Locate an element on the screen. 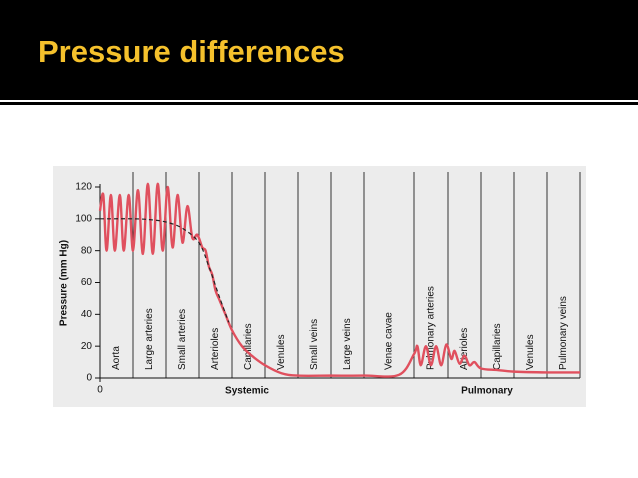  x-tick-label: 0 is located at coordinates (100, 390).